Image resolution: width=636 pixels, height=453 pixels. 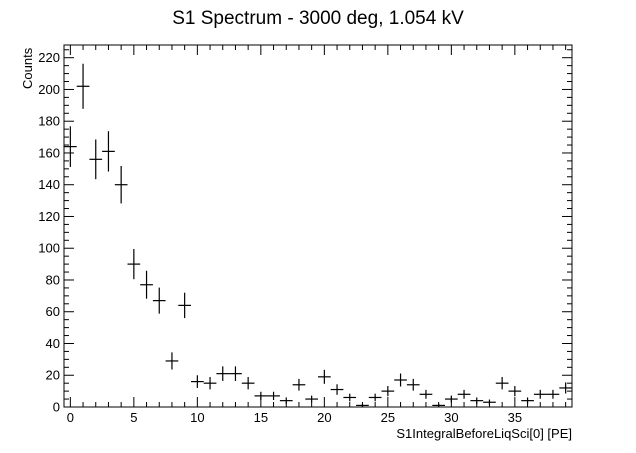 What do you see at coordinates (197, 417) in the screenshot?
I see `x-tick-label: 10` at bounding box center [197, 417].